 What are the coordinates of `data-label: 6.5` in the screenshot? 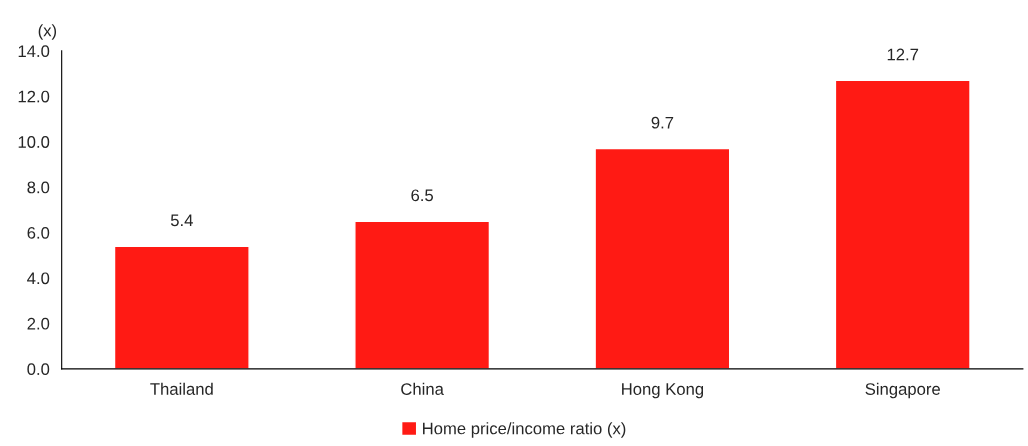 It's located at (422, 195).